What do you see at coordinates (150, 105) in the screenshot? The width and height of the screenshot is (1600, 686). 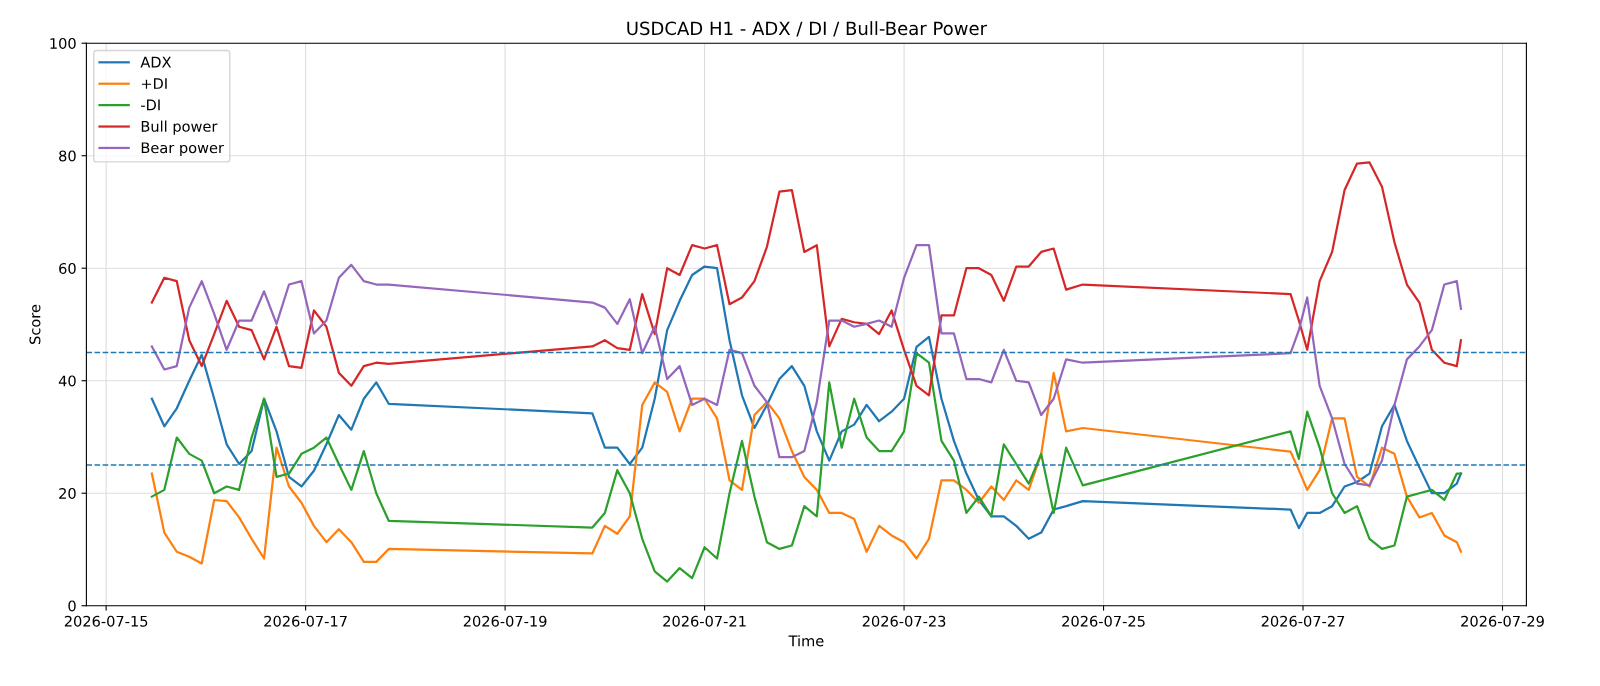 I see `legend-label: -DI` at bounding box center [150, 105].